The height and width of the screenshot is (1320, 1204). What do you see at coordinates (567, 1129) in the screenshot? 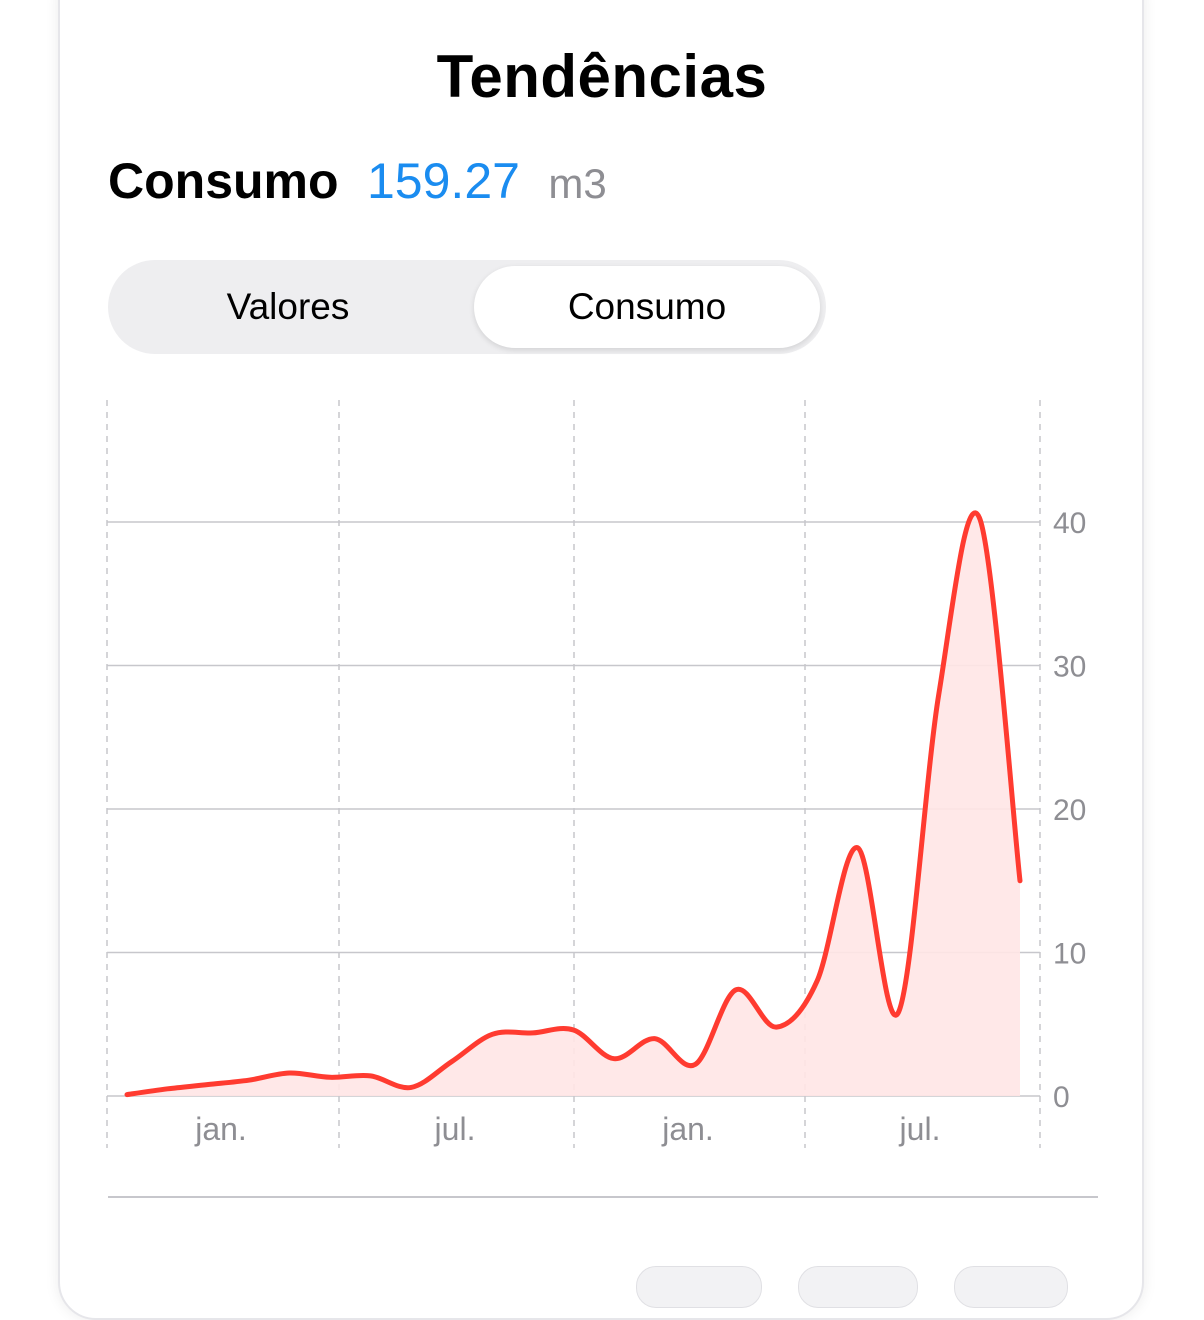
I see `x-axis-labels: jan. jul. jan. jul.` at bounding box center [567, 1129].